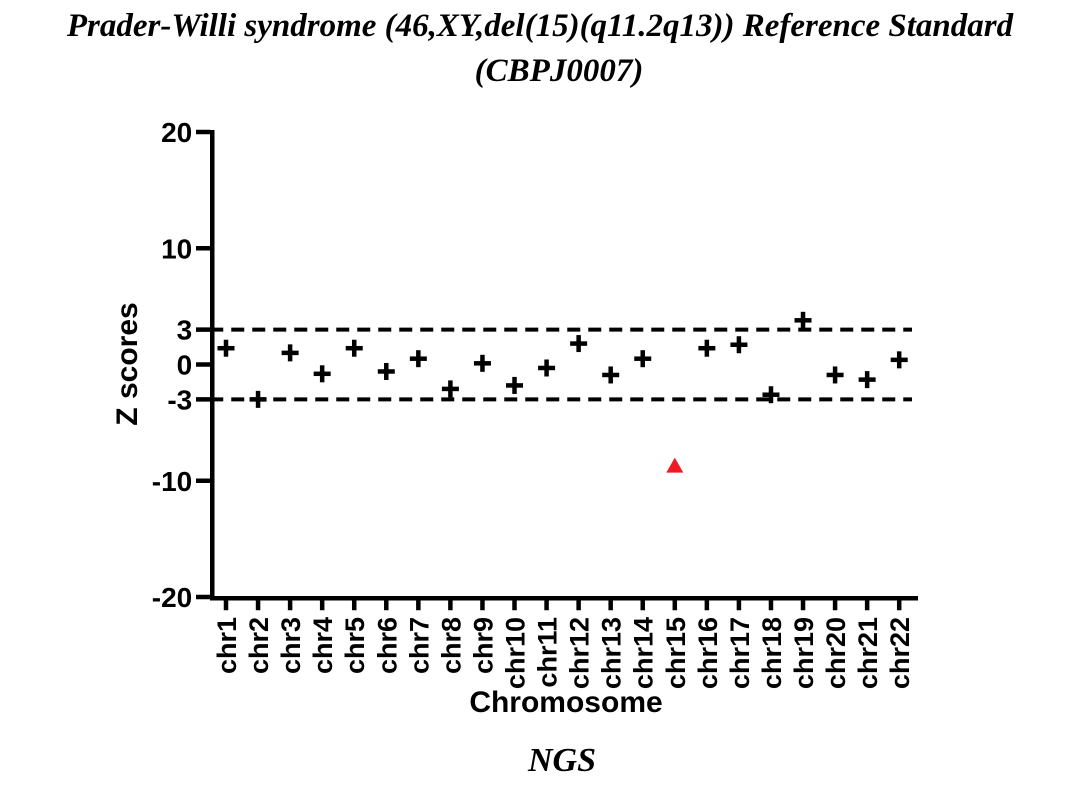  I want to click on data-point-chr20, so click(835, 375).